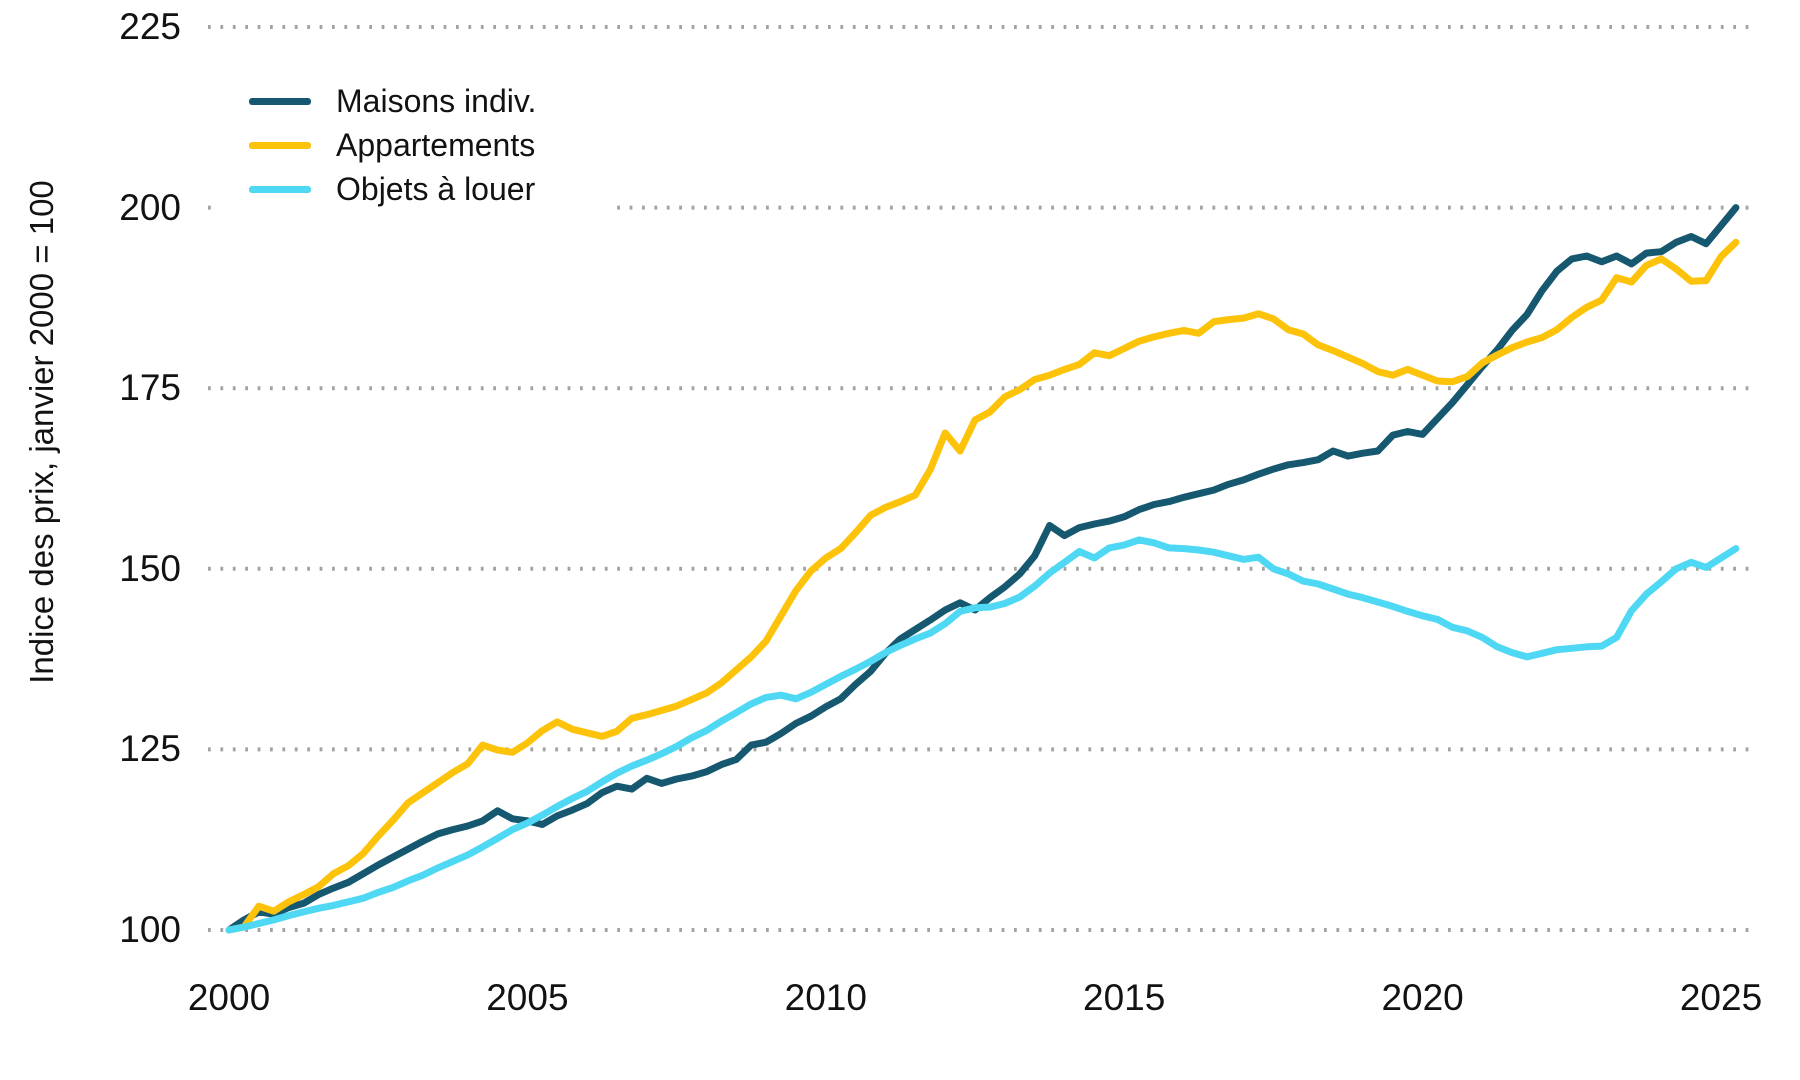 This screenshot has width=1800, height=1080. Describe the element at coordinates (1422, 997) in the screenshot. I see `x-tick-label-2020: 2020` at that location.